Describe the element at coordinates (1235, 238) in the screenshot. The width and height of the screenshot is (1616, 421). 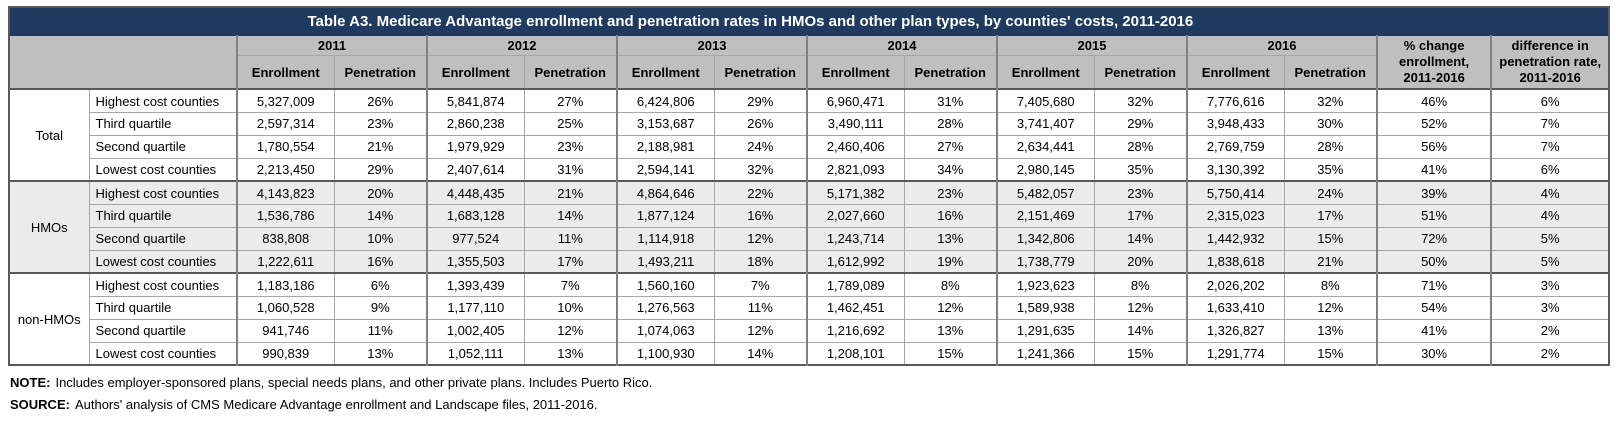
I see `enrollment-cell: 1,442,932` at that location.